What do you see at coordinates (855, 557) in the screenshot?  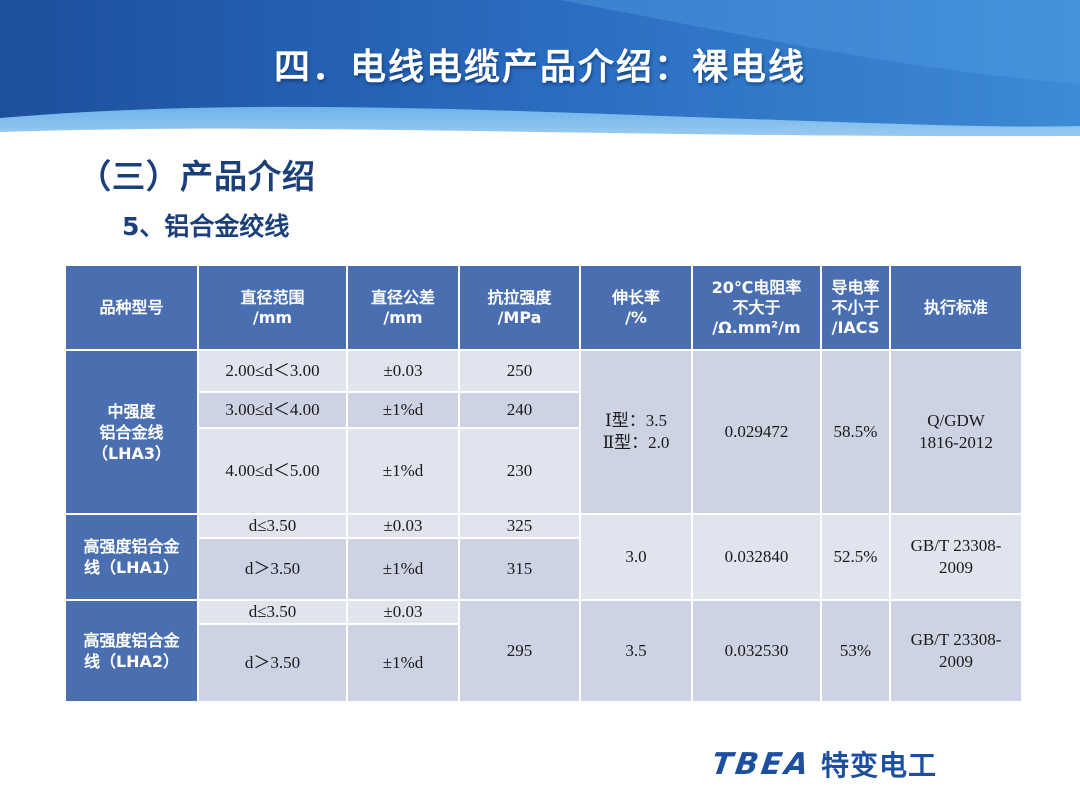 I see `conductivity-cell: 52.5%` at bounding box center [855, 557].